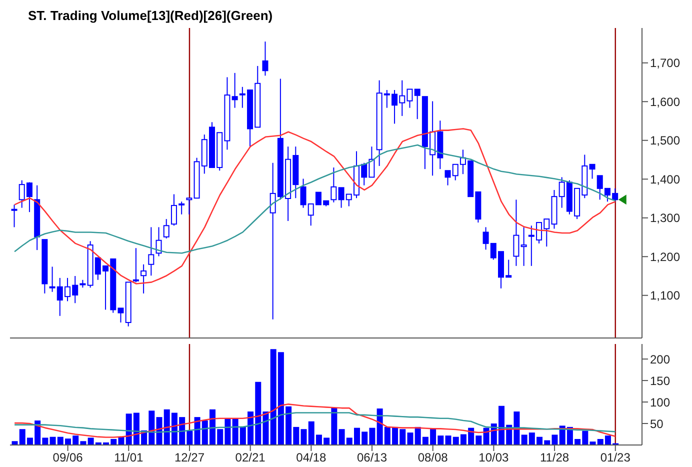 Image resolution: width=692 pixels, height=467 pixels. Describe the element at coordinates (660, 359) in the screenshot. I see `y-tick-label: 200` at that location.